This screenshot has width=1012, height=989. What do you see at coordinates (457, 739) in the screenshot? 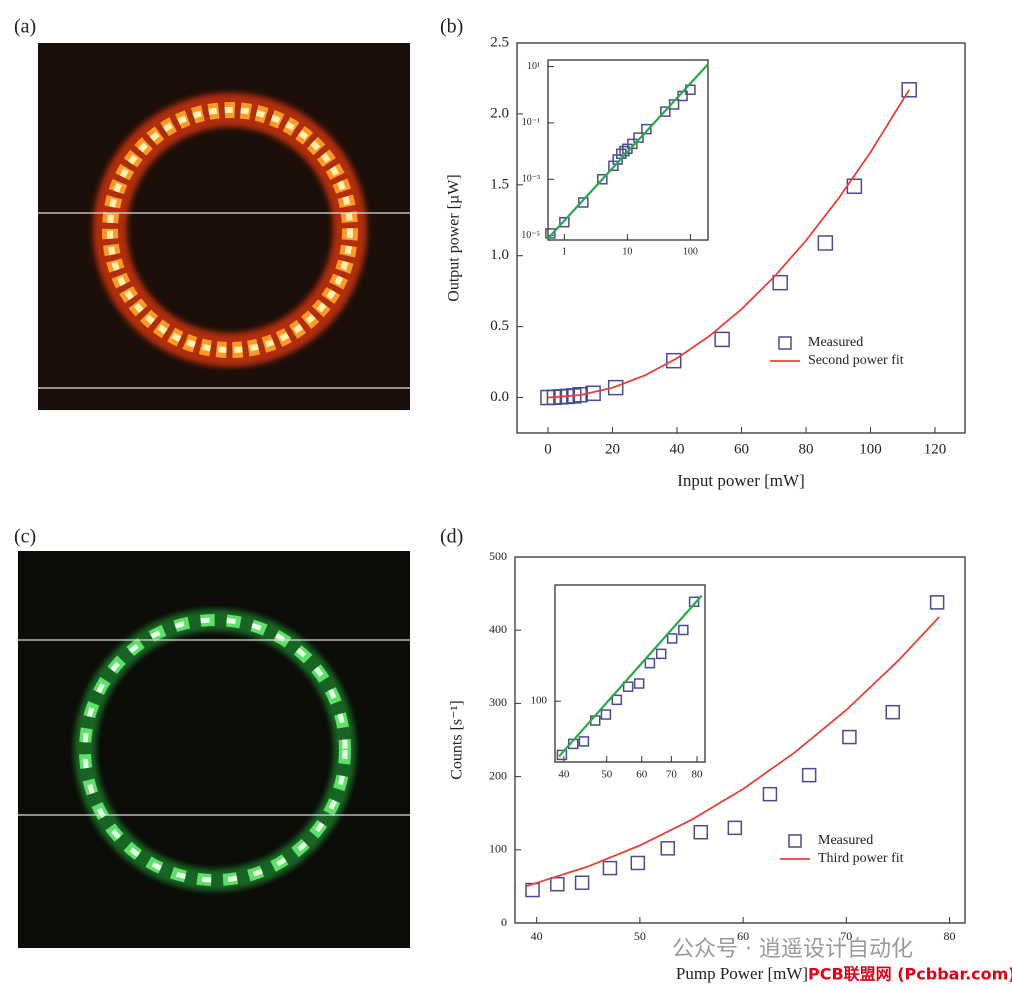
I see `y-axis-label: Counts [s⁻¹]` at bounding box center [457, 739].